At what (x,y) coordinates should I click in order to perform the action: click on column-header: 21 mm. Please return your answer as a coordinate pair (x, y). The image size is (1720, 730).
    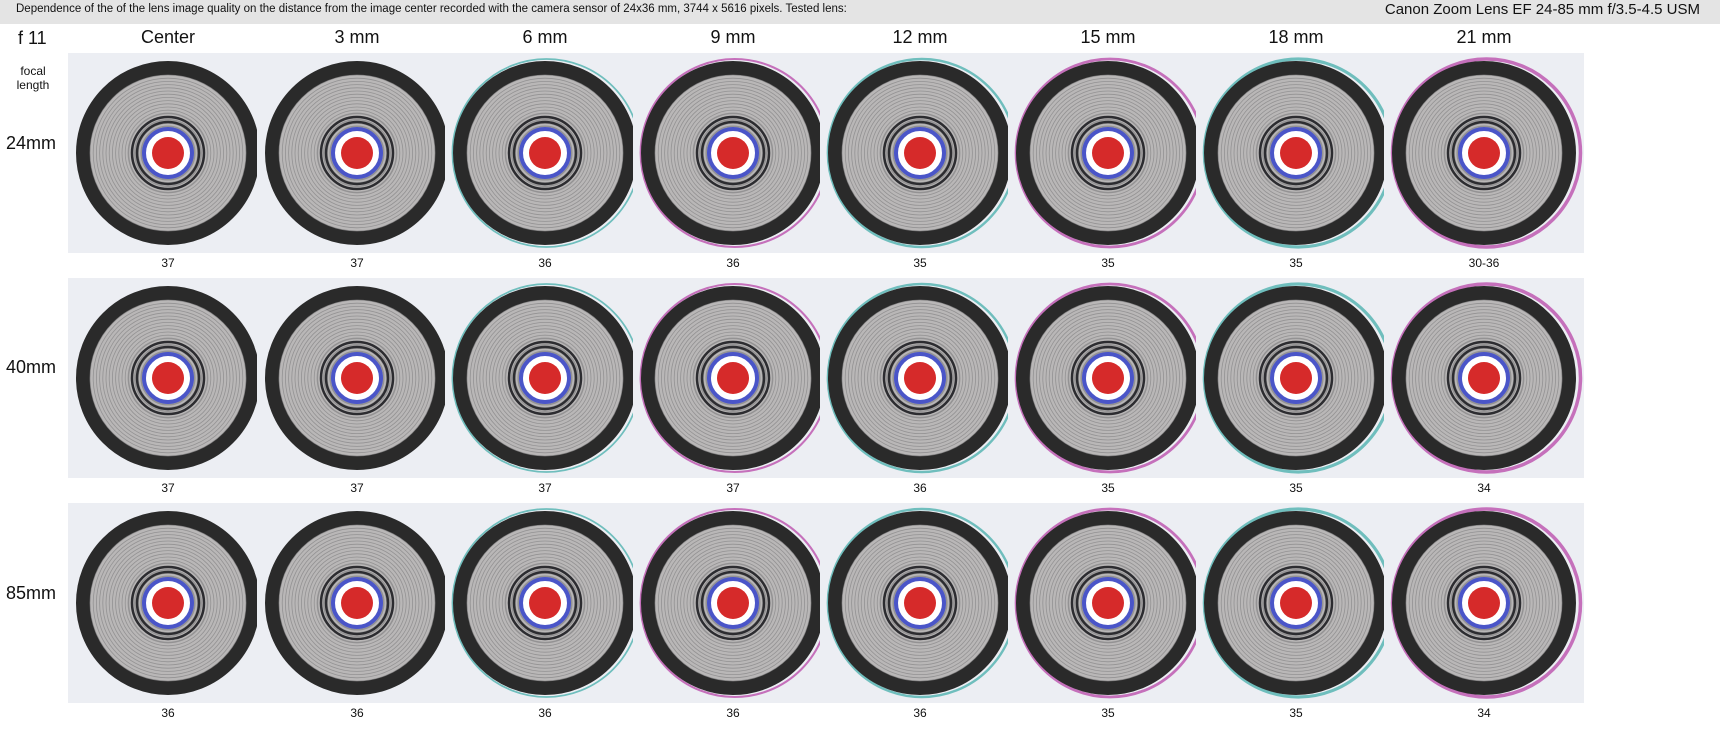
    Looking at the image, I should click on (1484, 37).